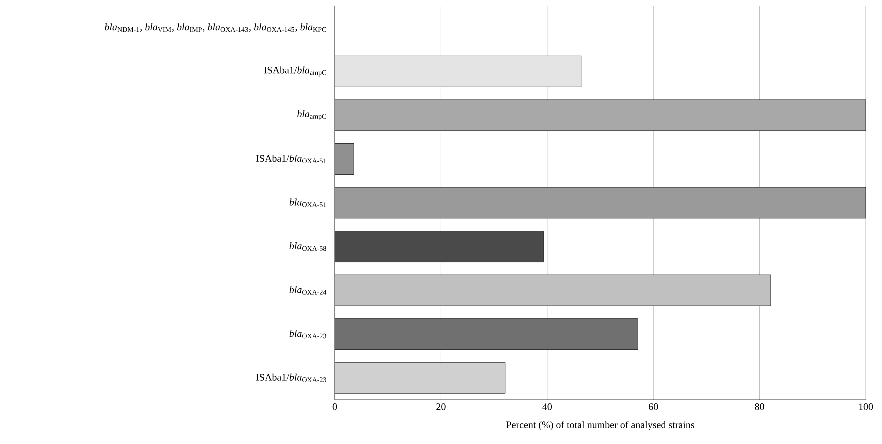 The width and height of the screenshot is (882, 444). I want to click on y-tick-label: bla$_{OXA-51}$, so click(308, 203).